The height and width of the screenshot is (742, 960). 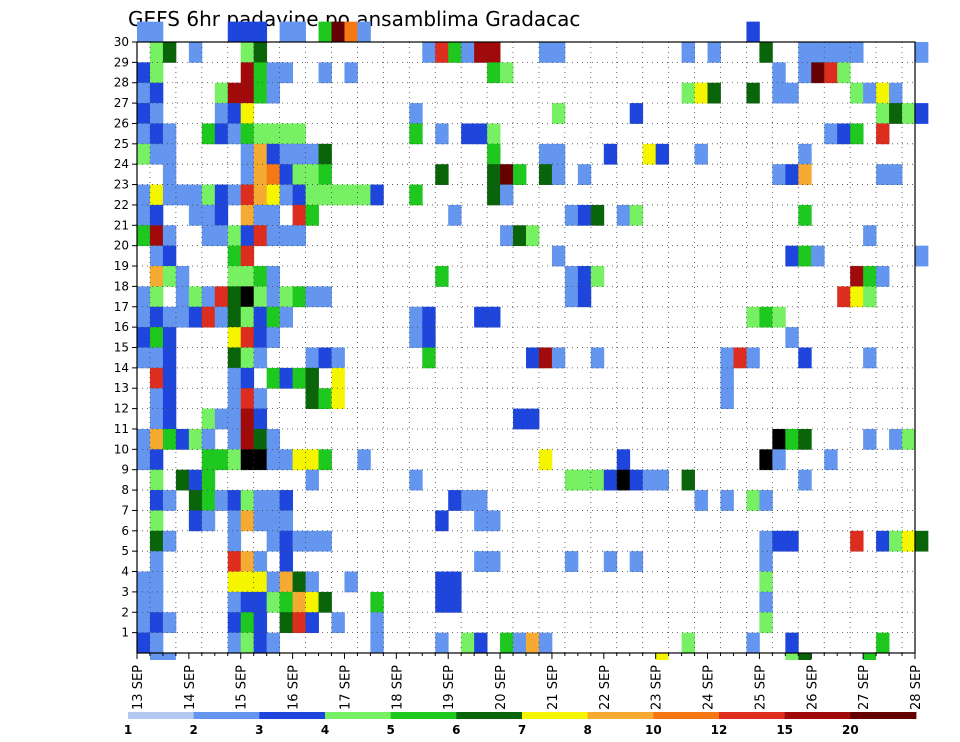 I want to click on legend-label: 8, so click(x=587, y=730).